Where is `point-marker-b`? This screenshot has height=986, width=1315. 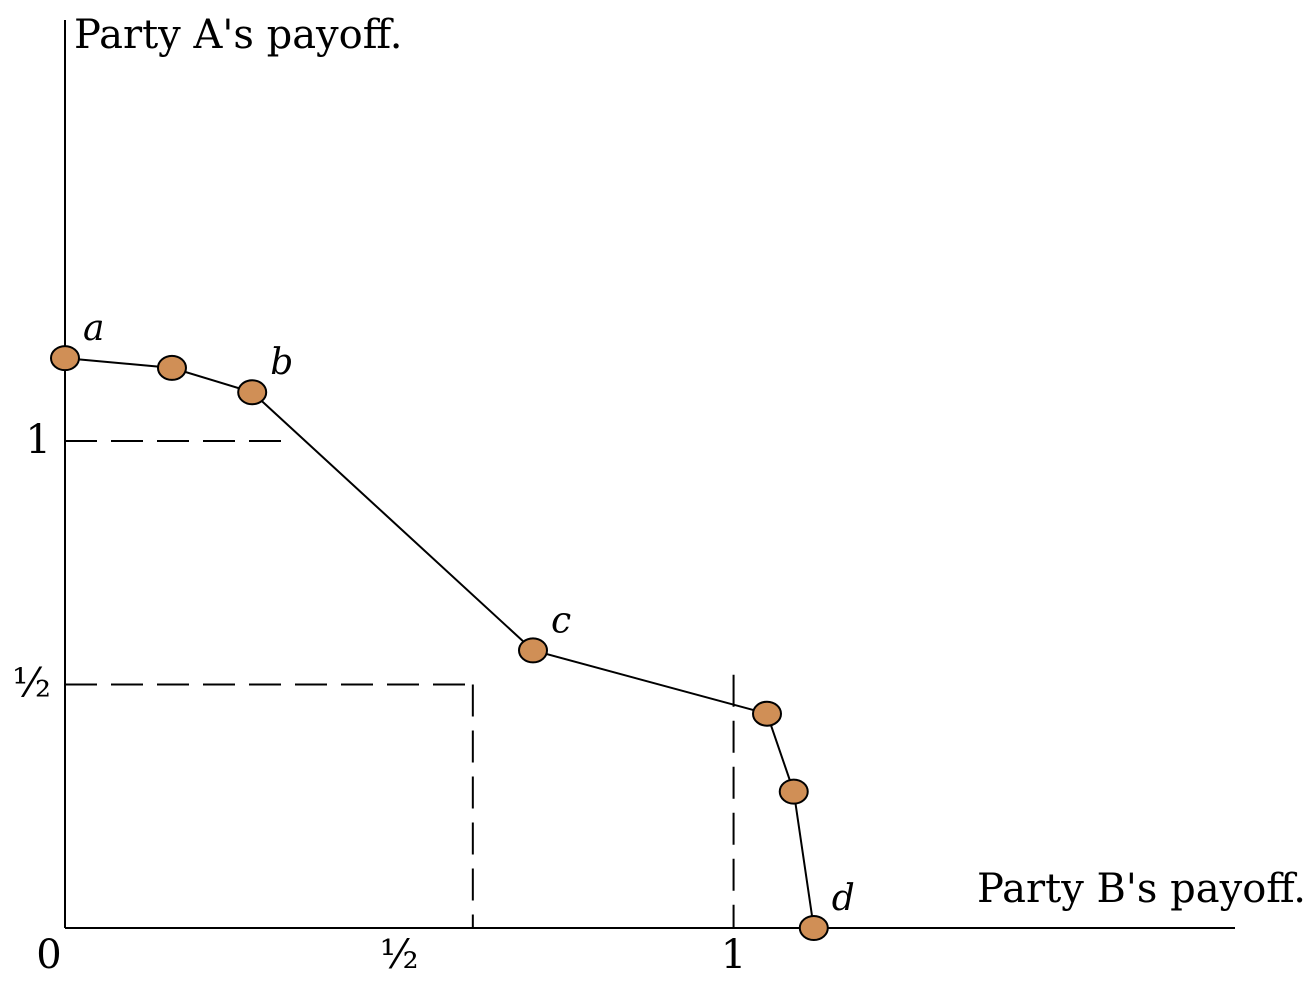
point-marker-b is located at coordinates (252, 392).